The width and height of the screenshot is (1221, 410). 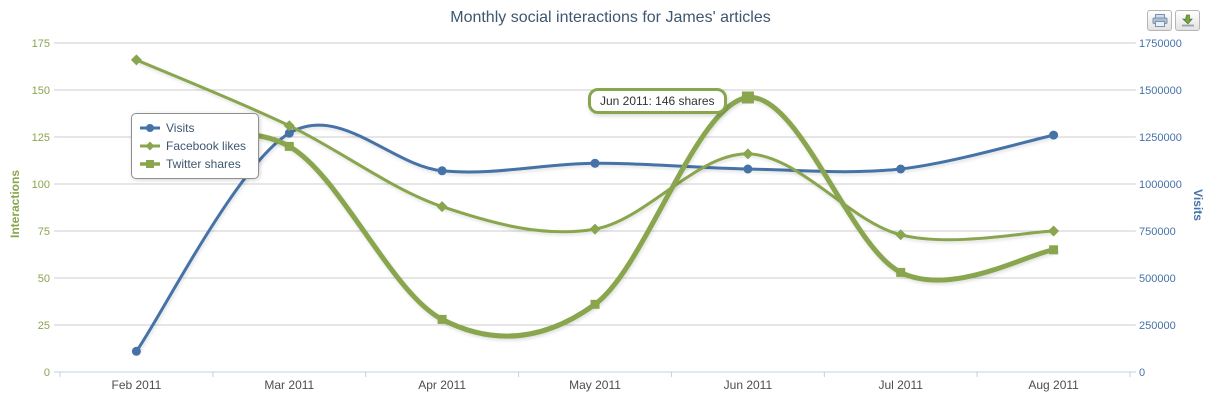 What do you see at coordinates (289, 146) in the screenshot?
I see `point-twitter-shares-mar-2011` at bounding box center [289, 146].